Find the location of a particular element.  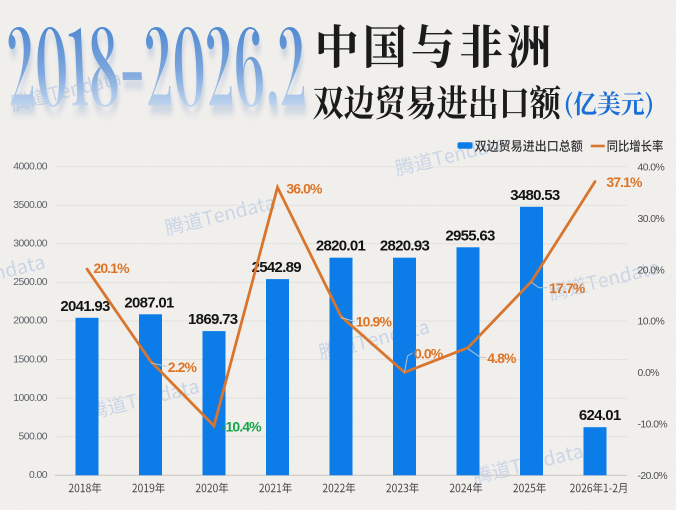

svg-text: 0.00 is located at coordinates (38, 475).